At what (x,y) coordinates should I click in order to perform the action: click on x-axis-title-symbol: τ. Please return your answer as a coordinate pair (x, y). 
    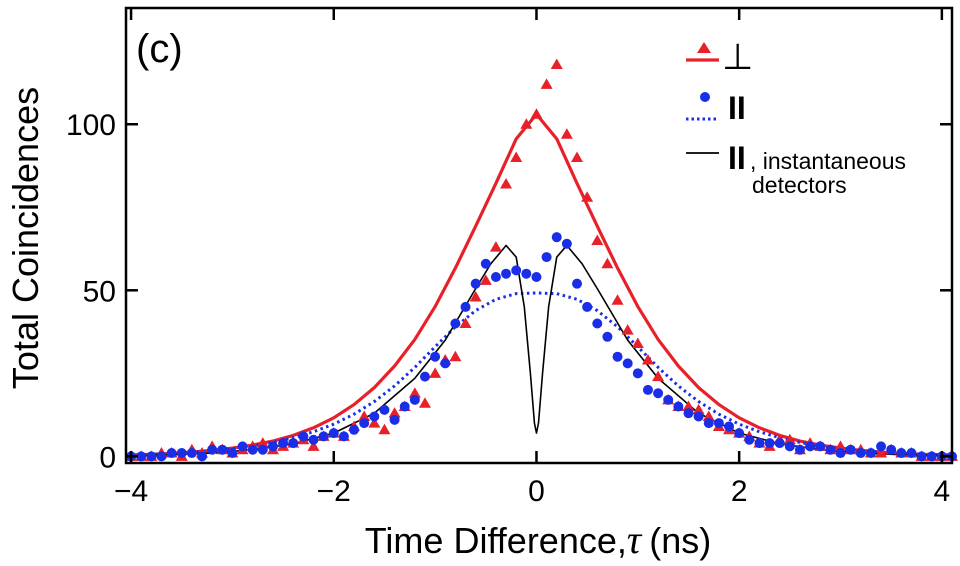
    Looking at the image, I should click on (635, 539).